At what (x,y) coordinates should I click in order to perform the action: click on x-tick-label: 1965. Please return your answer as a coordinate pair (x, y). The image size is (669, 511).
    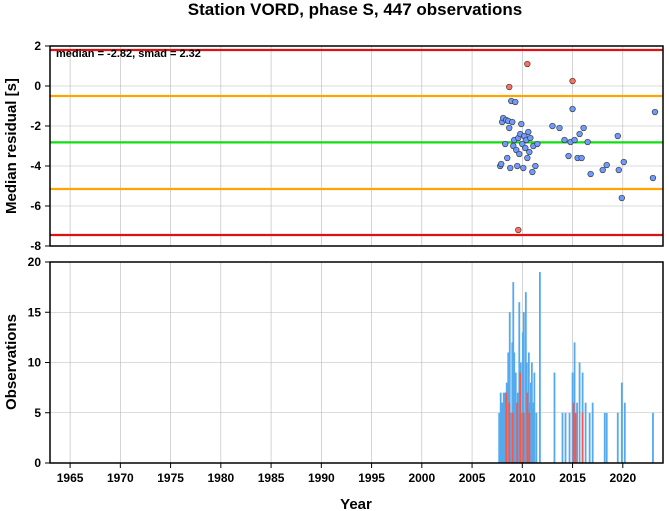
    Looking at the image, I should click on (70, 478).